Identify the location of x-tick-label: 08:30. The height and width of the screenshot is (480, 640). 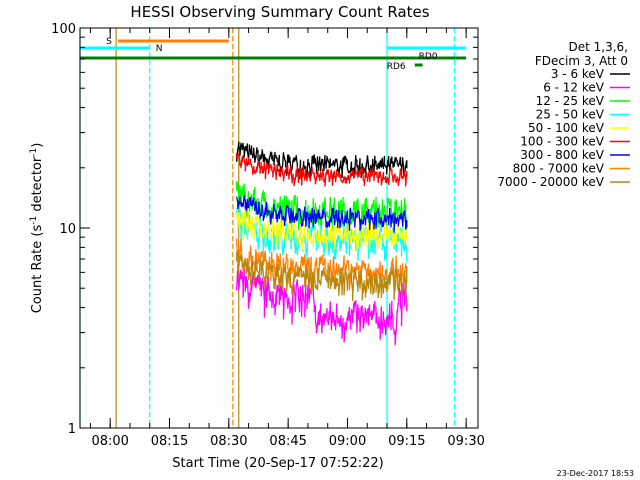
(228, 441).